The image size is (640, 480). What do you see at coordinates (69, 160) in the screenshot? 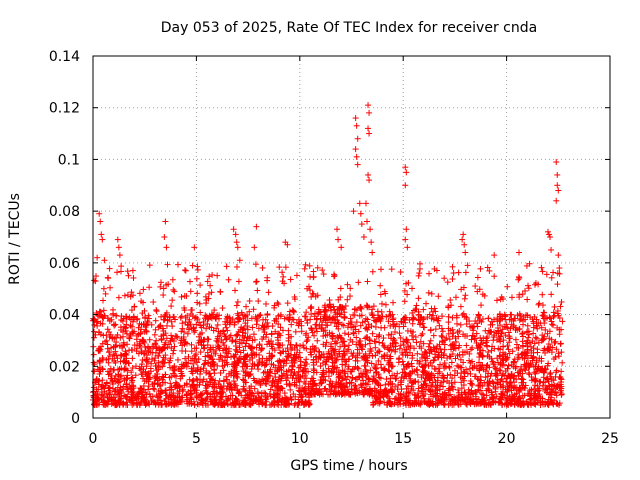
I see `y-tick-label: 0.1` at bounding box center [69, 160].